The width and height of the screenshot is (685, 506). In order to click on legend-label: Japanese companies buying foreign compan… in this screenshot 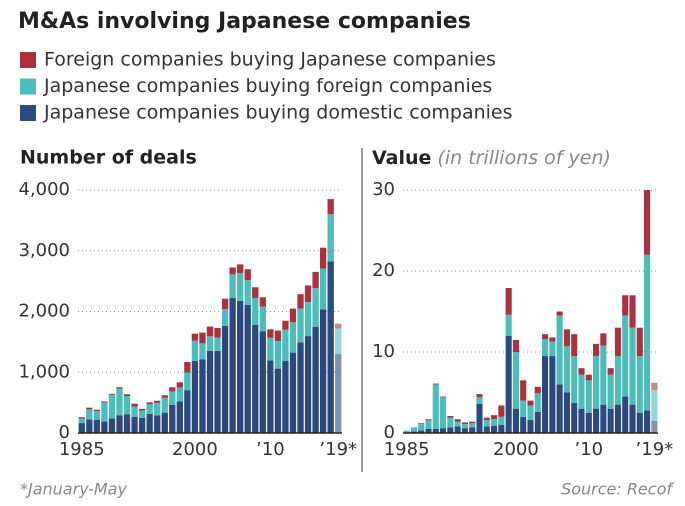, I will do `click(267, 86)`.